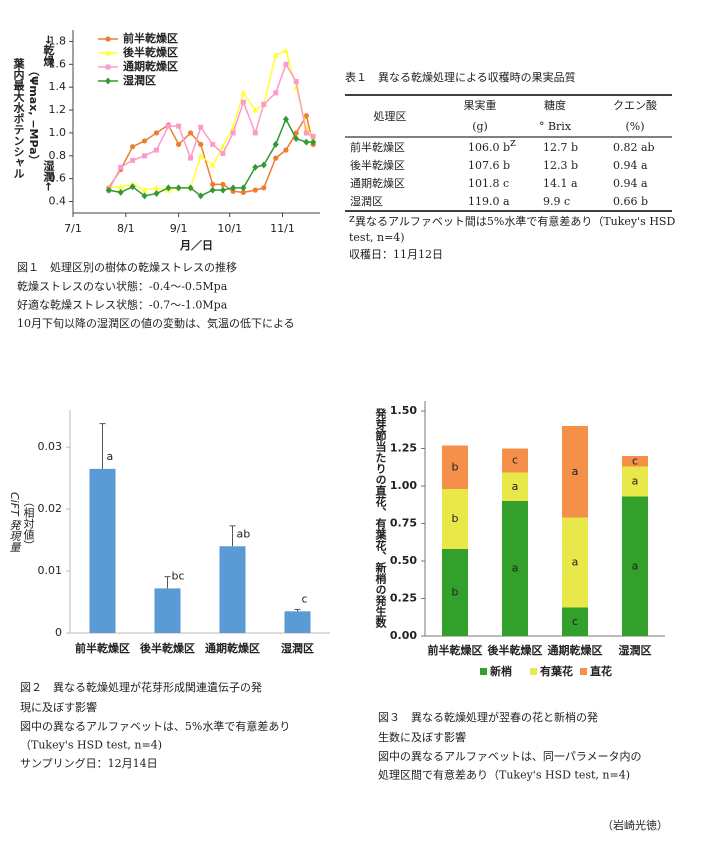  What do you see at coordinates (377, 165) in the screenshot?
I see `table-cell: 後半乾燥区` at bounding box center [377, 165].